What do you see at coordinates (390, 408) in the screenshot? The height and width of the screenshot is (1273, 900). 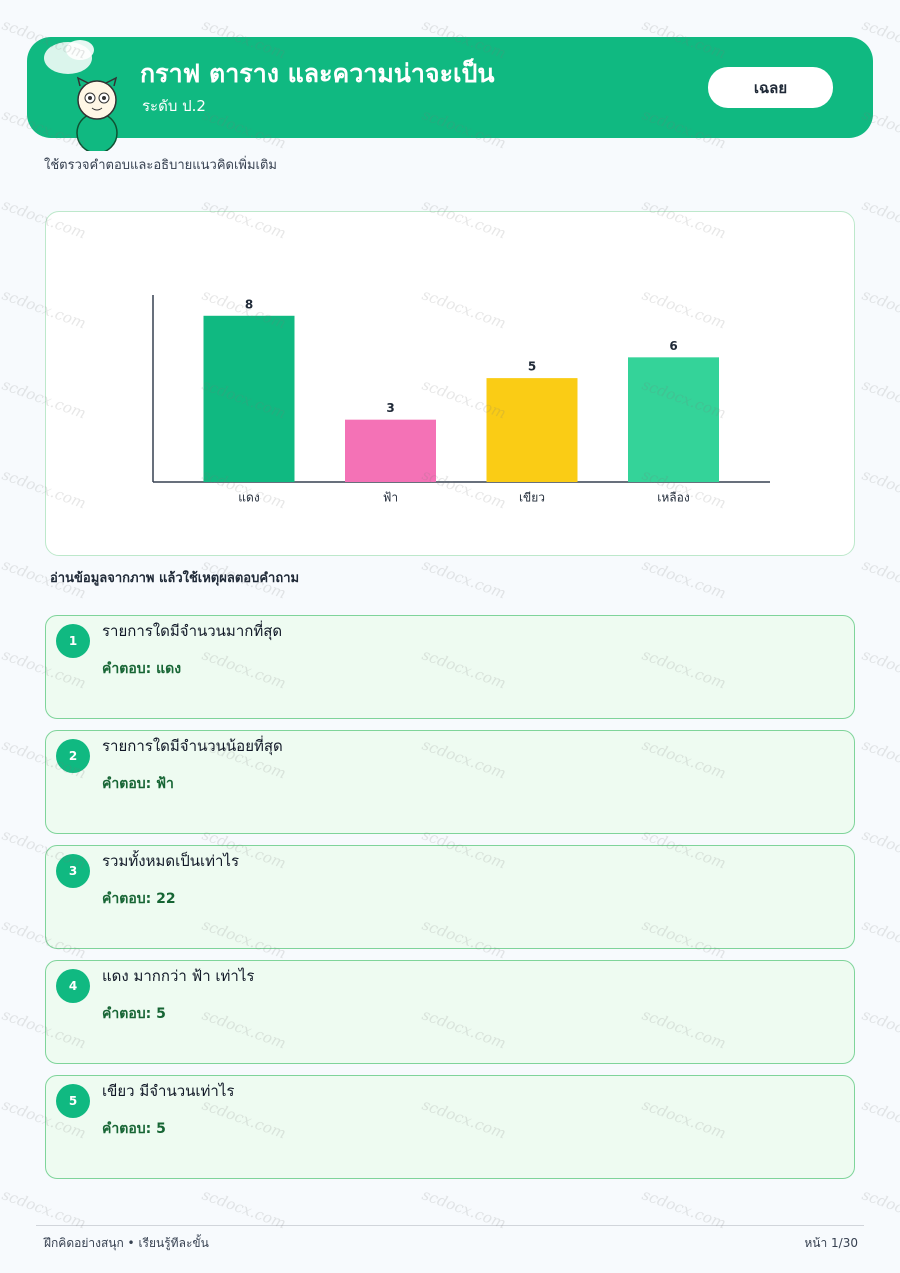 I see `value-label: 3` at bounding box center [390, 408].